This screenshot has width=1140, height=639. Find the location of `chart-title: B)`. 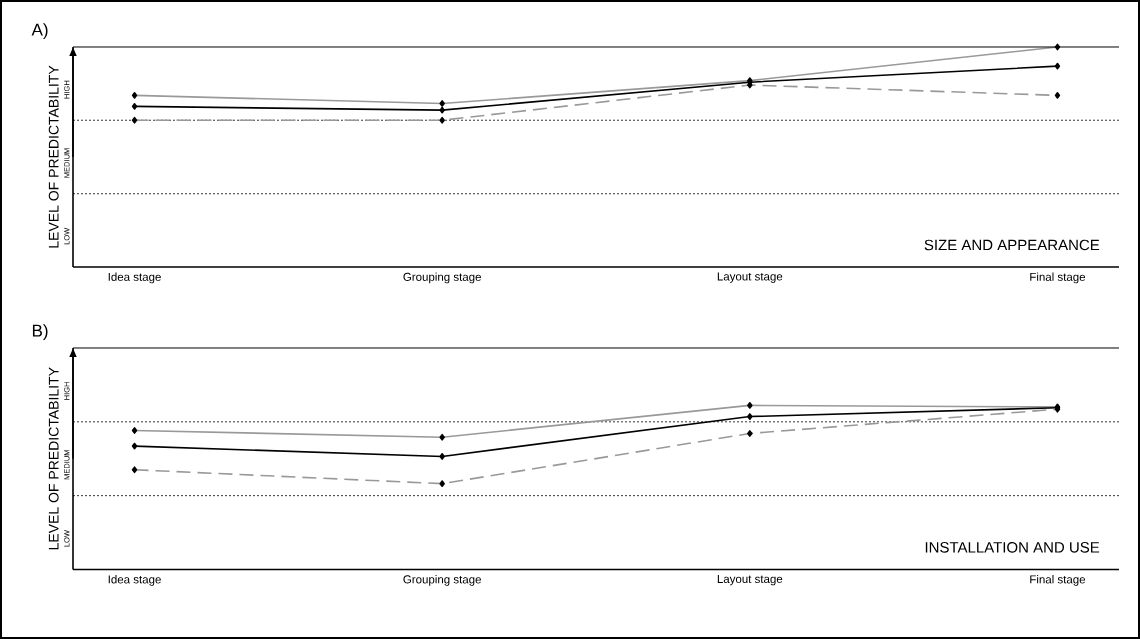

chart-title: B) is located at coordinates (40, 332).